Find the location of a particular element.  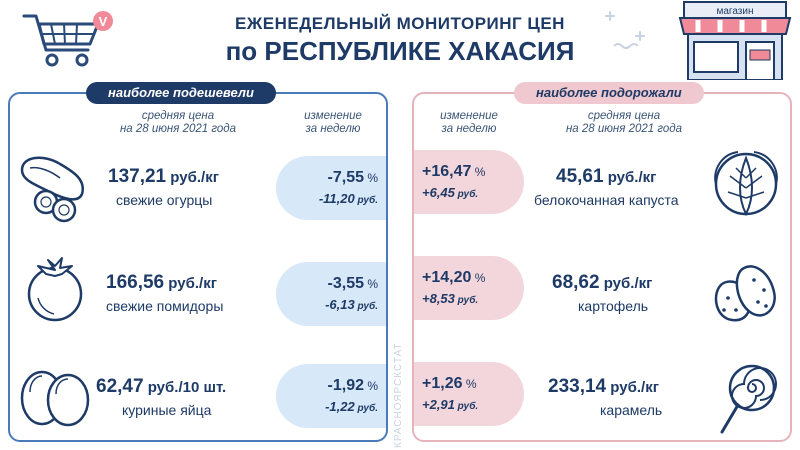

change-pill-potato: +14,20 % +8,53 руб. is located at coordinates (469, 288).